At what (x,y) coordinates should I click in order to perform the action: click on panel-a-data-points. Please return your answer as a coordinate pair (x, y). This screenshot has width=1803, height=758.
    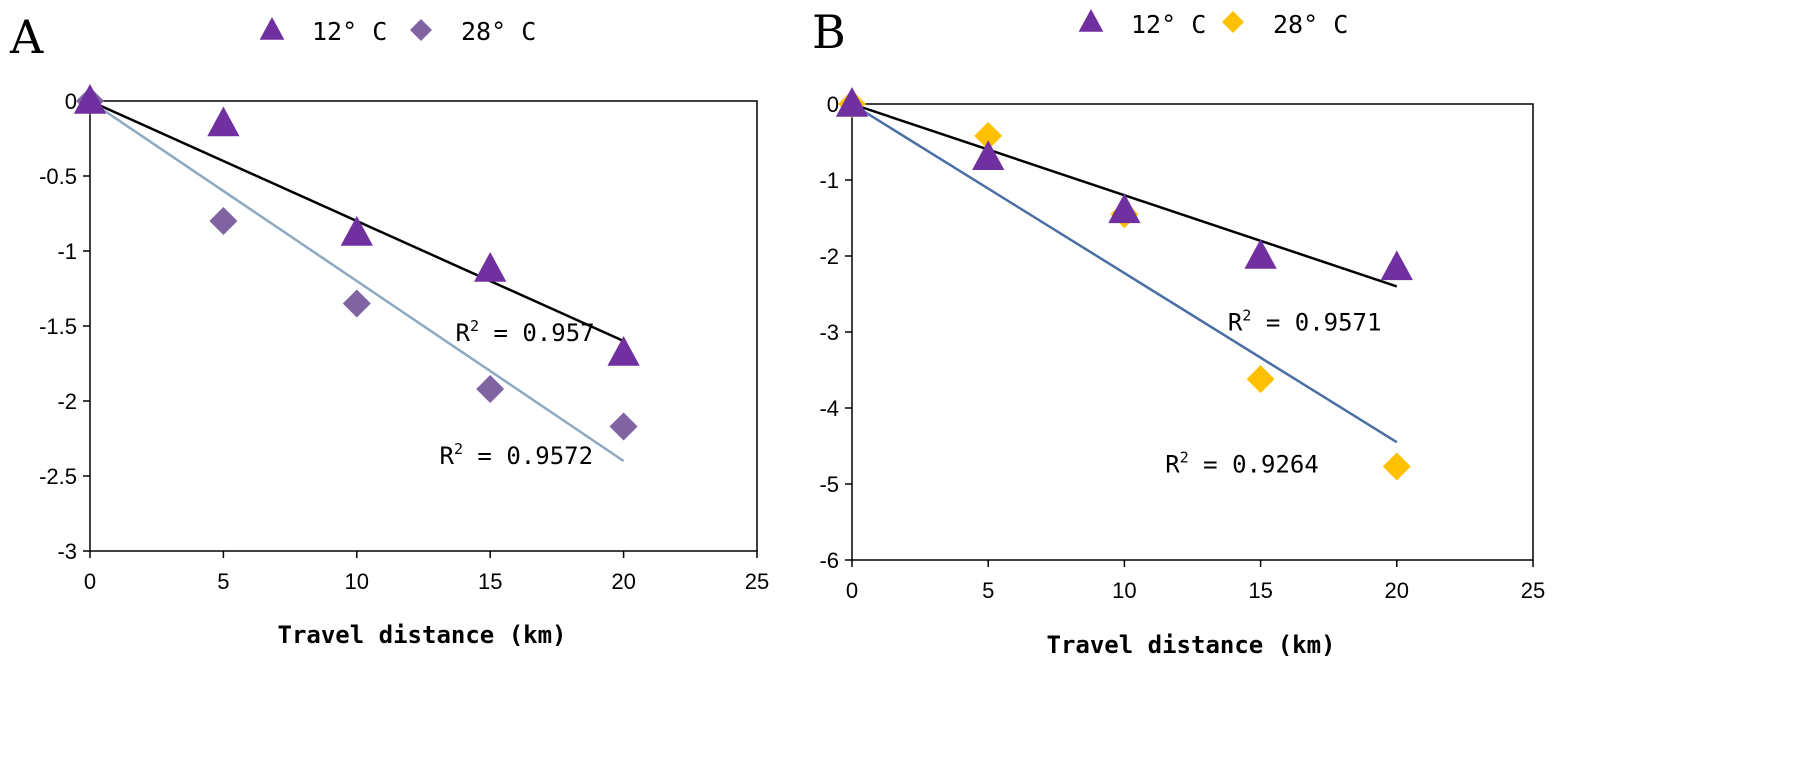
    Looking at the image, I should click on (356, 262).